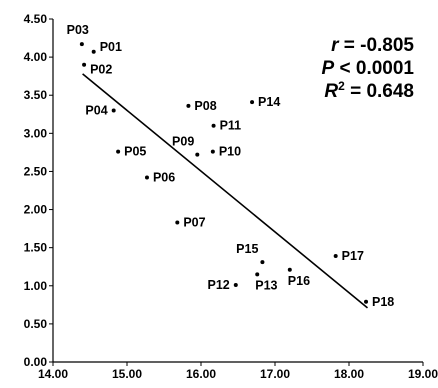 The width and height of the screenshot is (438, 388). Describe the element at coordinates (111, 47) in the screenshot. I see `point-label-p01: P01` at that location.